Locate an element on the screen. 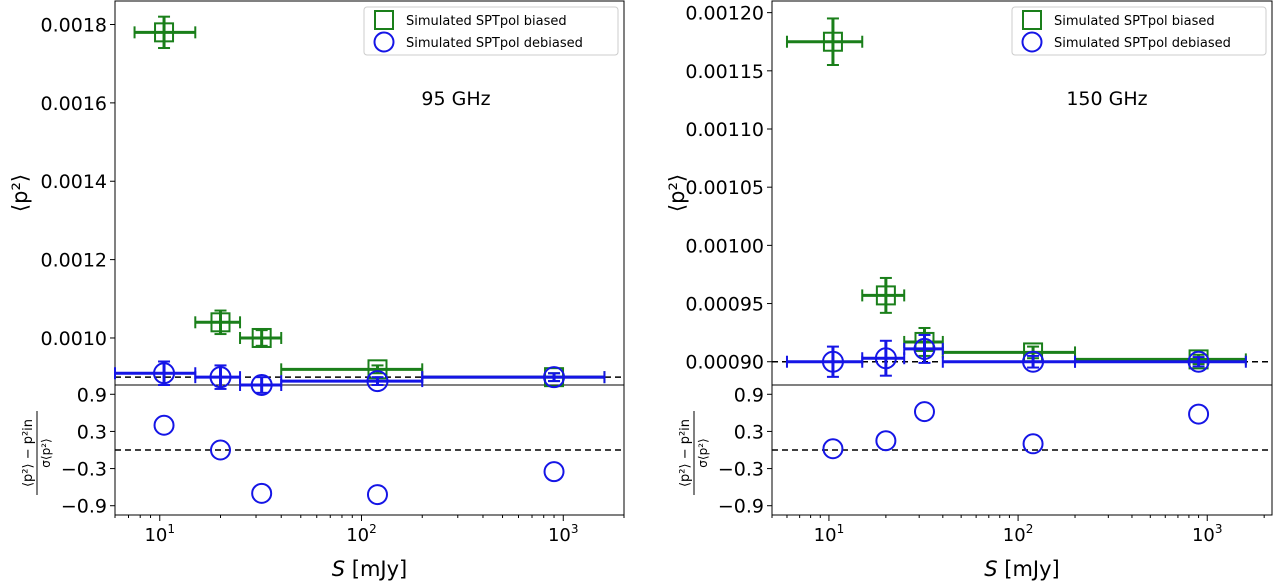 This screenshot has height=585, width=1282. frequency-annotation: 95 GHz is located at coordinates (455, 99).